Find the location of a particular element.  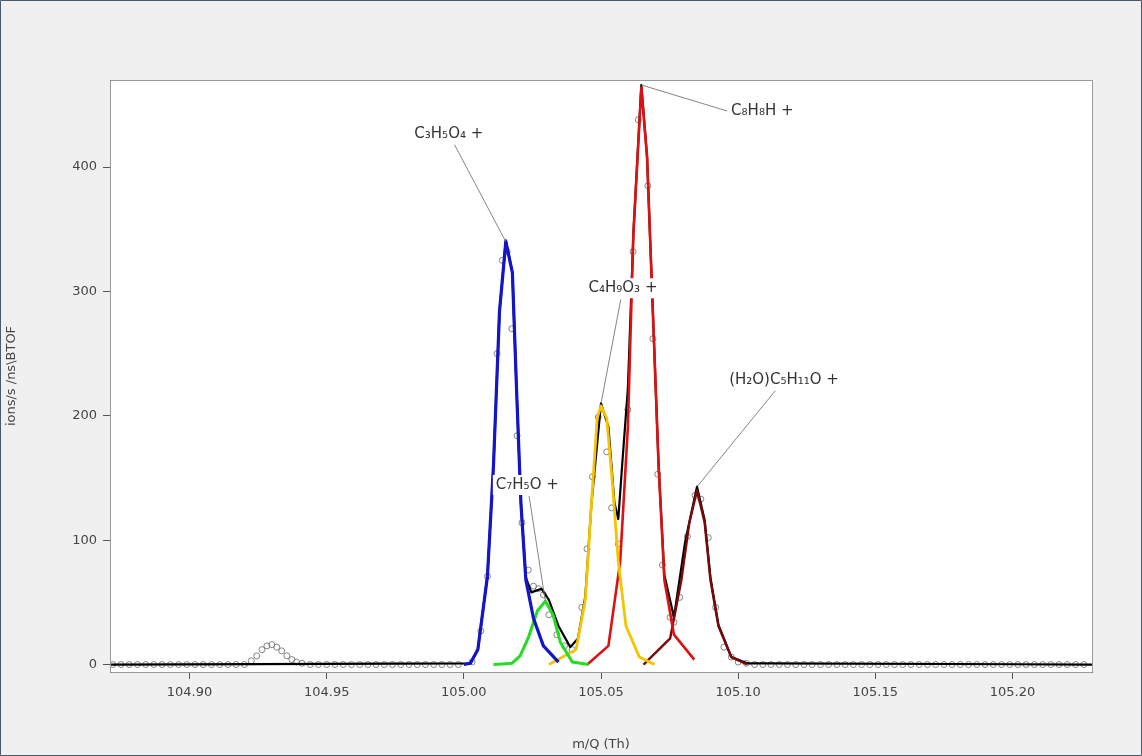

x-axis-title: m/Q (Th) is located at coordinates (601, 743).